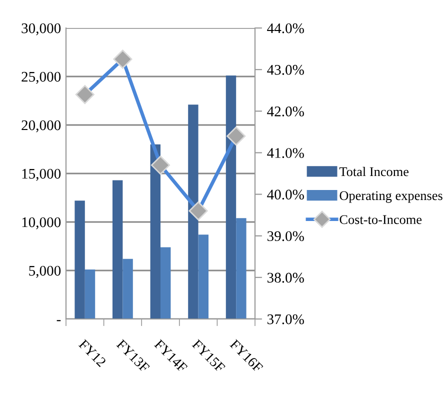 The width and height of the screenshot is (447, 409). What do you see at coordinates (391, 197) in the screenshot?
I see `legend-label: Operating expenses` at bounding box center [391, 197].